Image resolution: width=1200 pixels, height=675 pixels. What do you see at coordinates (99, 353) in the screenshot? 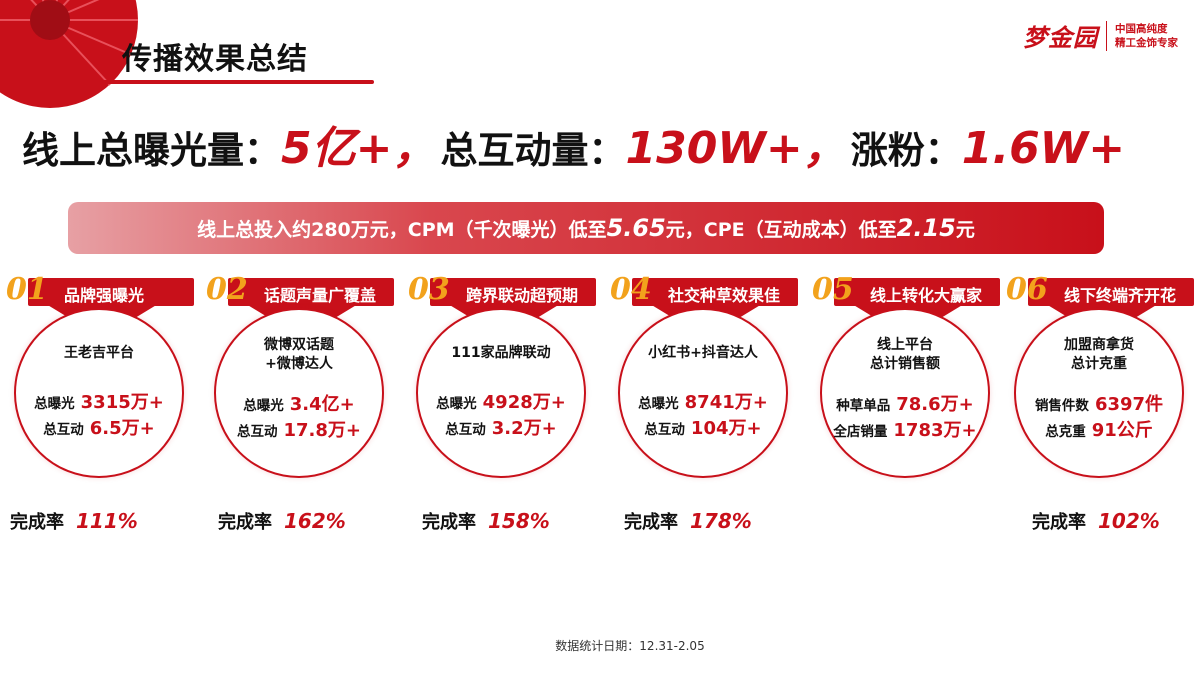
I see `card-circle-title: 王老吉平台` at bounding box center [99, 353].